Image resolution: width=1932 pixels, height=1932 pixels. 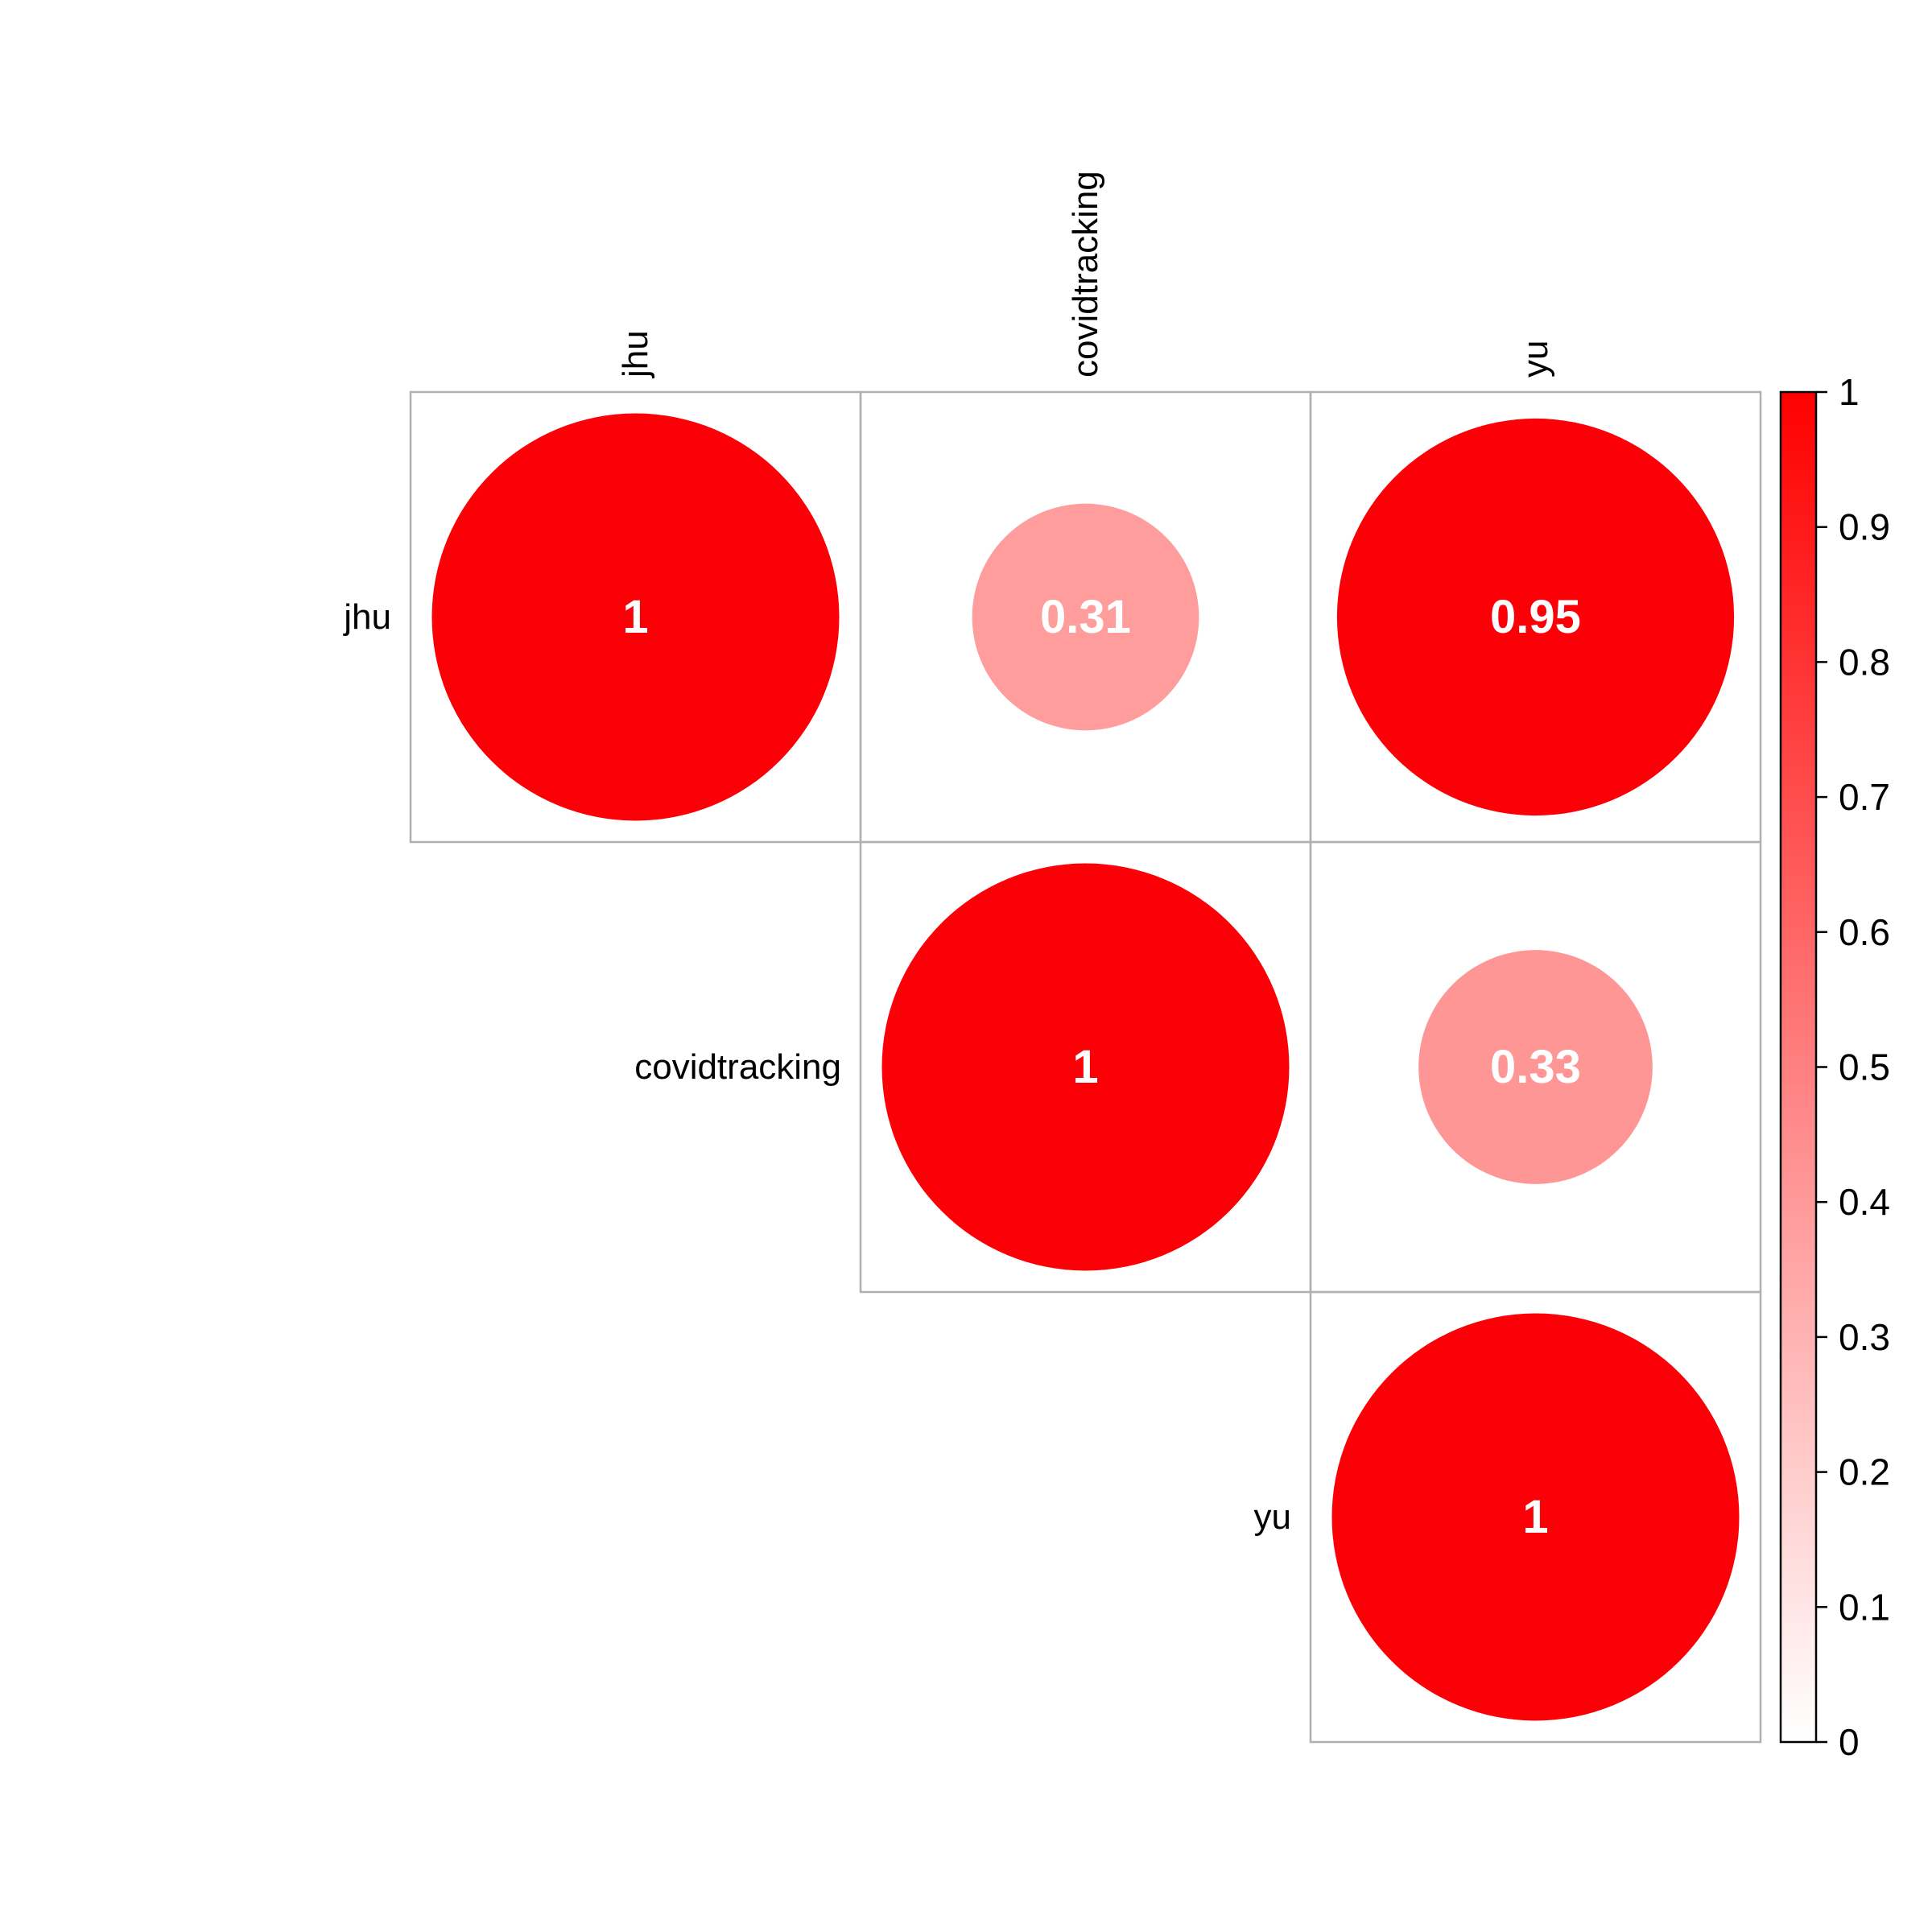 What do you see at coordinates (1272, 1517) in the screenshot?
I see `row-label: yu` at bounding box center [1272, 1517].